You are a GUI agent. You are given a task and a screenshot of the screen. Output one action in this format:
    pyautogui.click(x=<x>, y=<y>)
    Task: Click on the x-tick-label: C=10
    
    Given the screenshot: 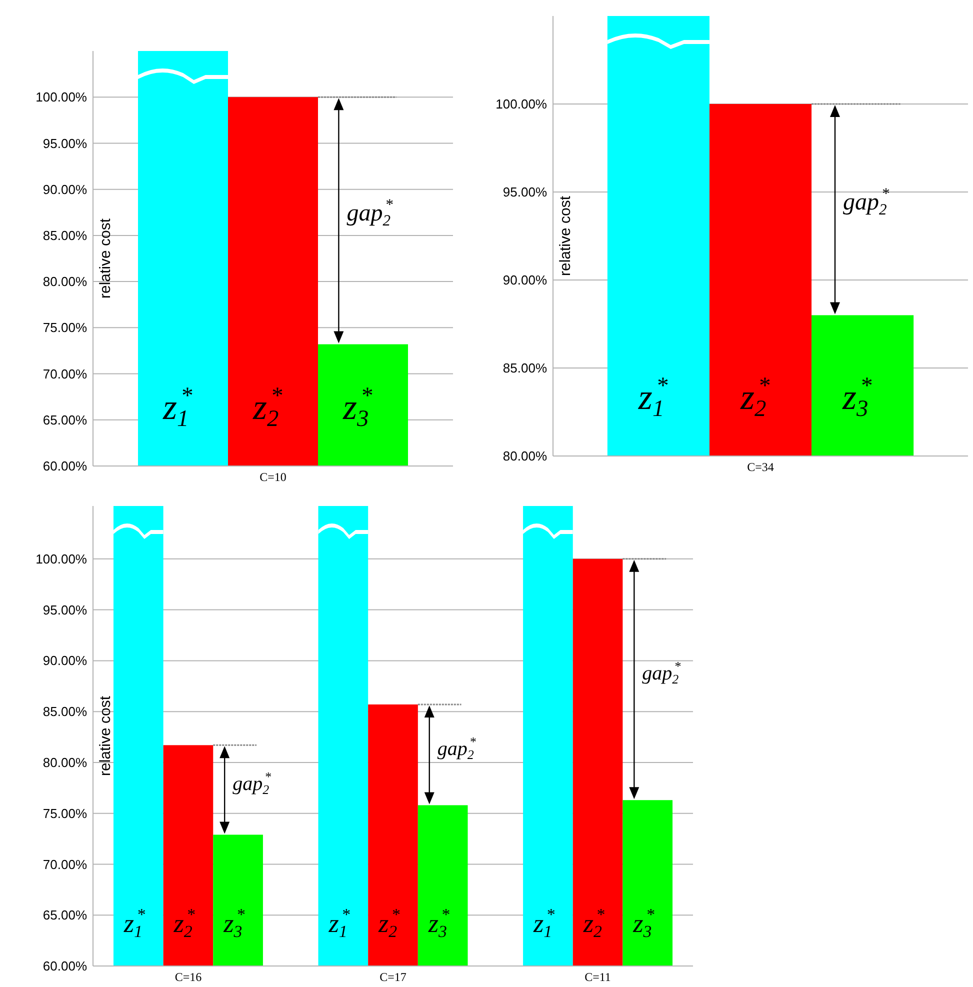 What is the action you would take?
    pyautogui.click(x=273, y=477)
    